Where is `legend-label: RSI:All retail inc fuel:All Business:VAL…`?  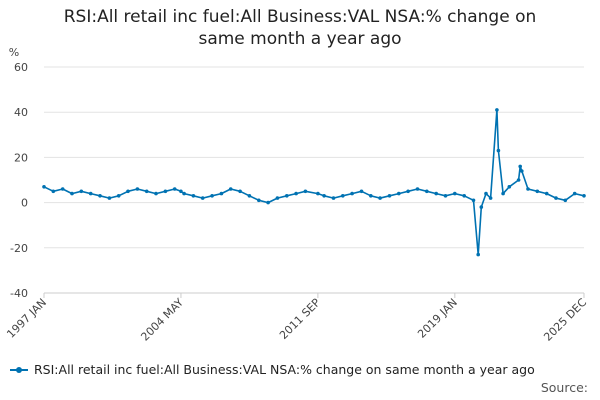 legend-label: RSI:All retail inc fuel:All Business:VAL… is located at coordinates (284, 369).